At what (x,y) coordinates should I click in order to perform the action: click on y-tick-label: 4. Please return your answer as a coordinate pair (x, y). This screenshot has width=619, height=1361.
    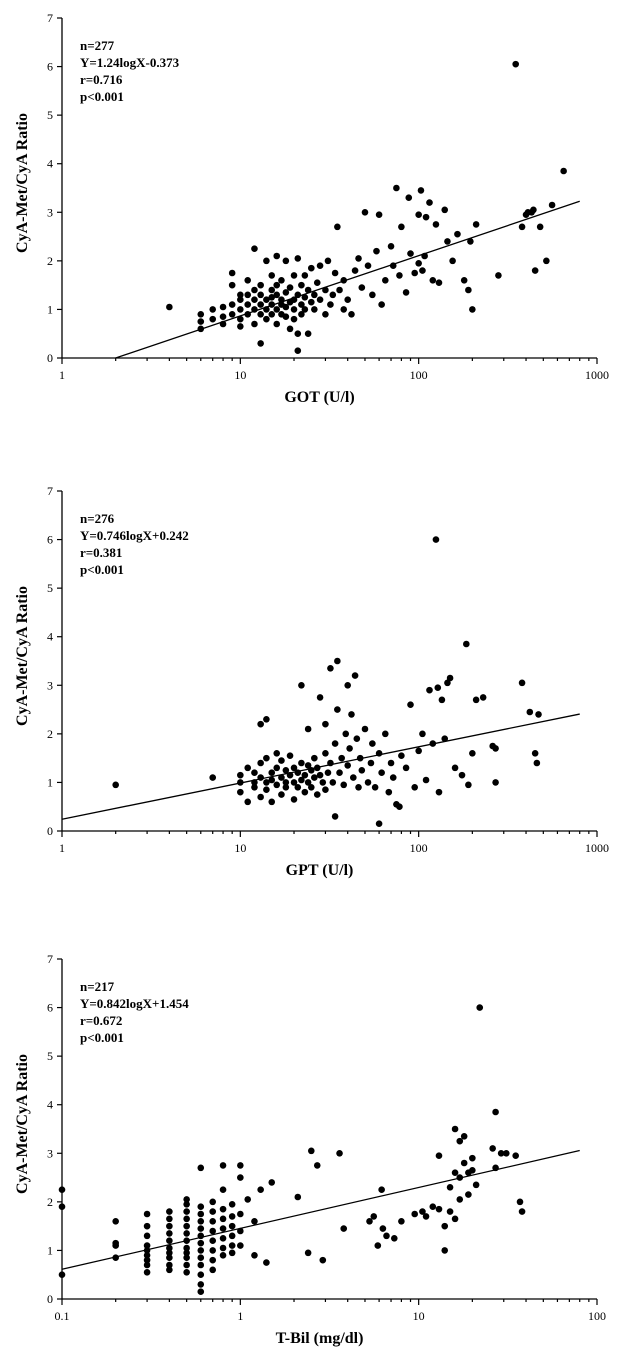
    Looking at the image, I should click on (50, 164).